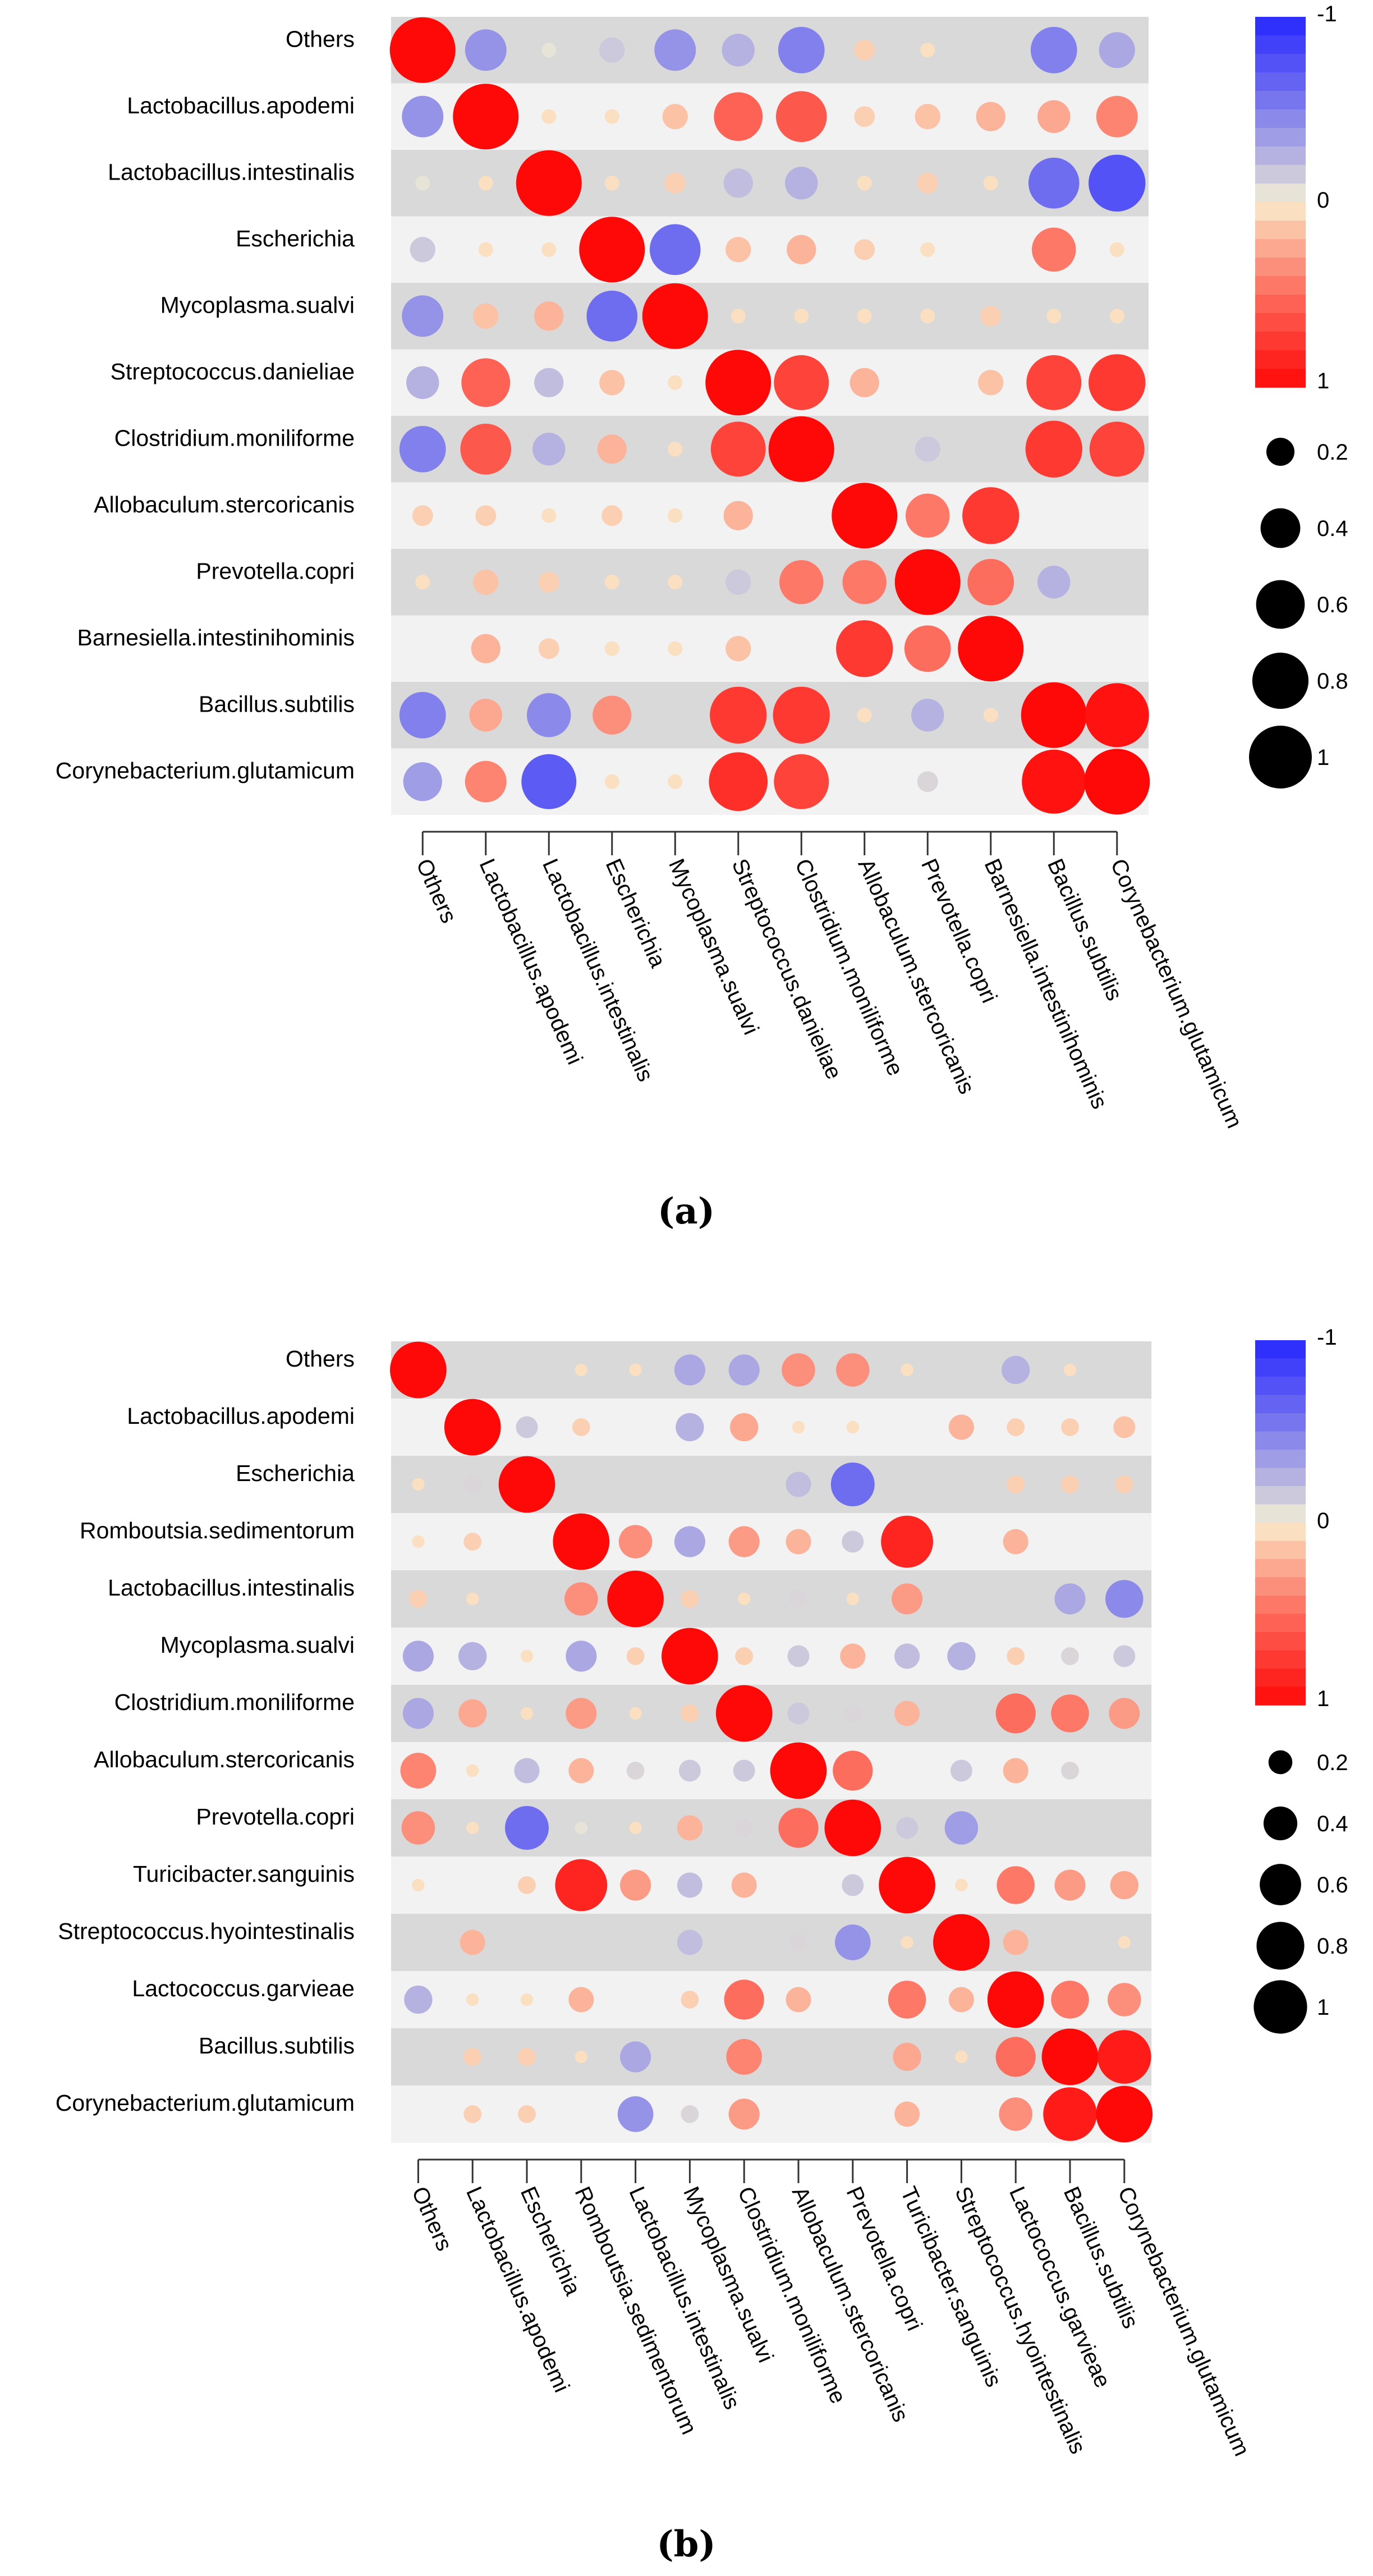 The width and height of the screenshot is (1373, 2576). Describe the element at coordinates (257, 305) in the screenshot. I see `row-label: Mycoplasma.sualvi` at that location.